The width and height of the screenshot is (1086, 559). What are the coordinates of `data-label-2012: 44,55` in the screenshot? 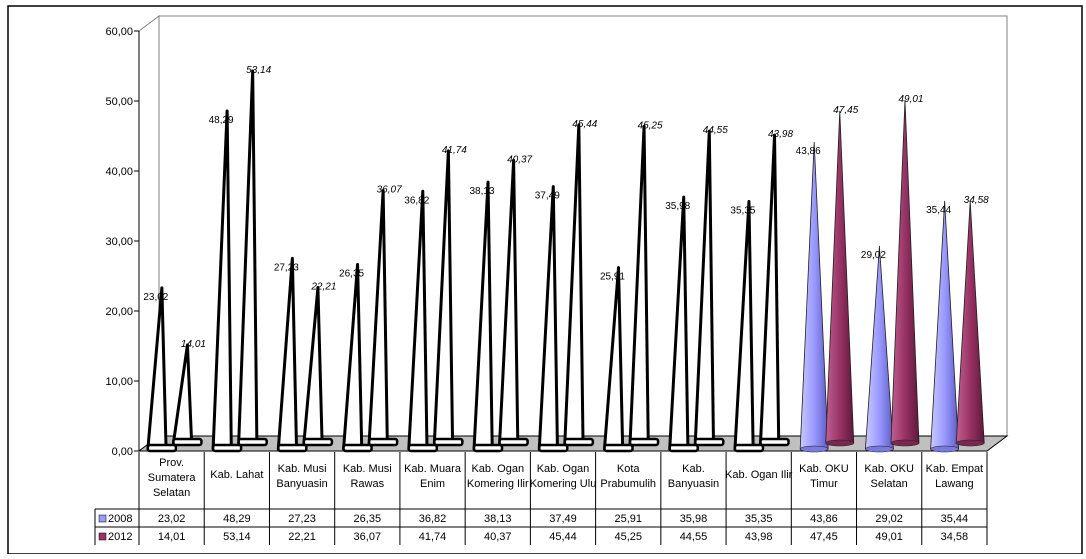 It's located at (715, 130).